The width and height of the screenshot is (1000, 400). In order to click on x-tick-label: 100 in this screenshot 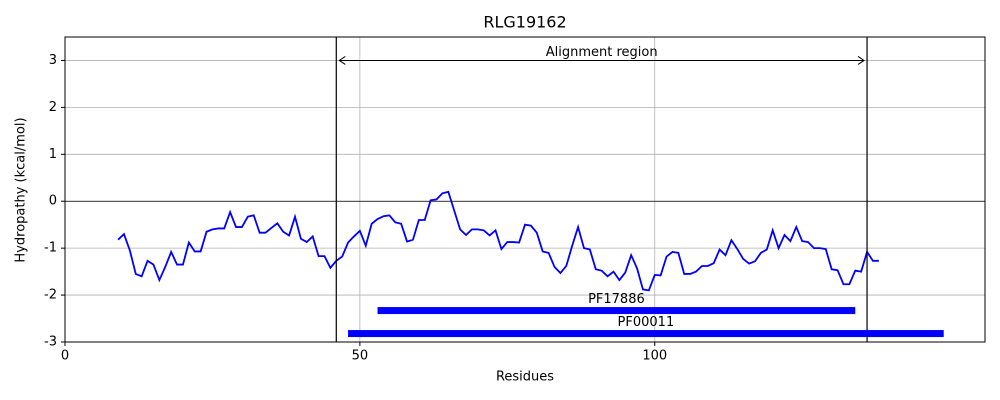, I will do `click(654, 356)`.